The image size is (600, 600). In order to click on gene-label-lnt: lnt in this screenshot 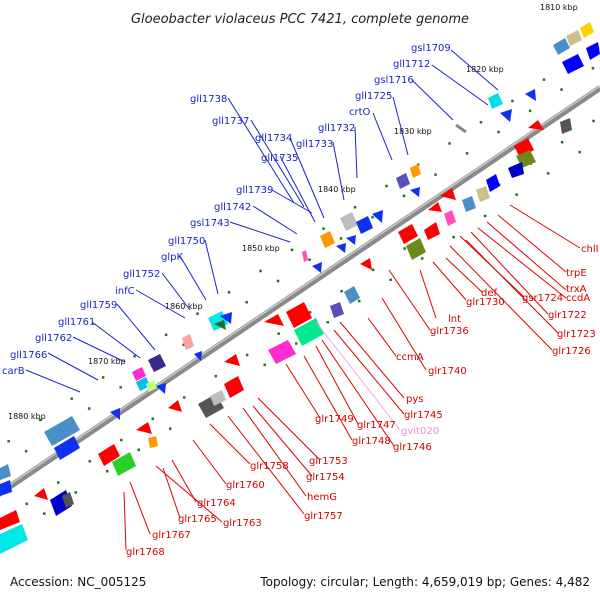, I will do `click(454, 319)`.